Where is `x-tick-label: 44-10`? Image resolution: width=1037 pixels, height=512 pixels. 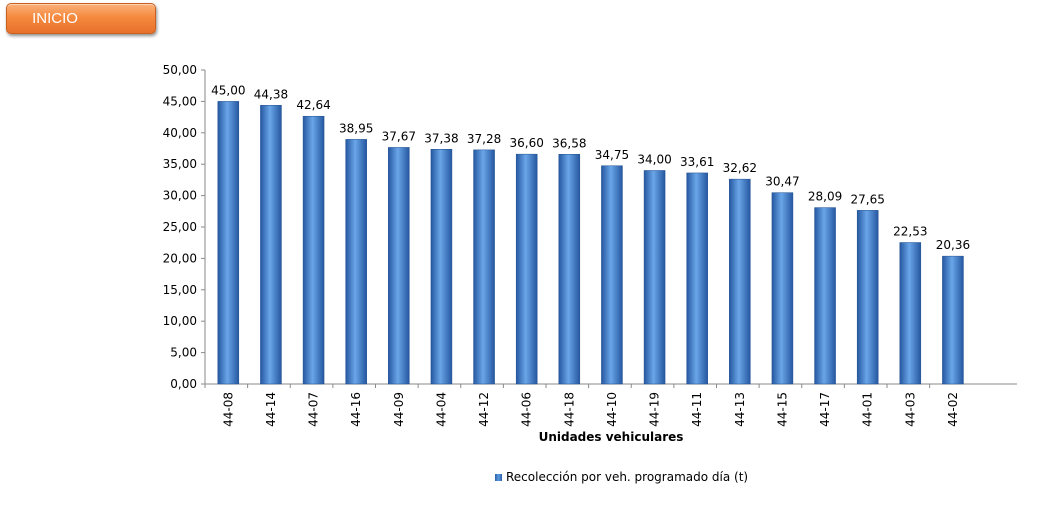
x-tick-label: 44-10 is located at coordinates (612, 409).